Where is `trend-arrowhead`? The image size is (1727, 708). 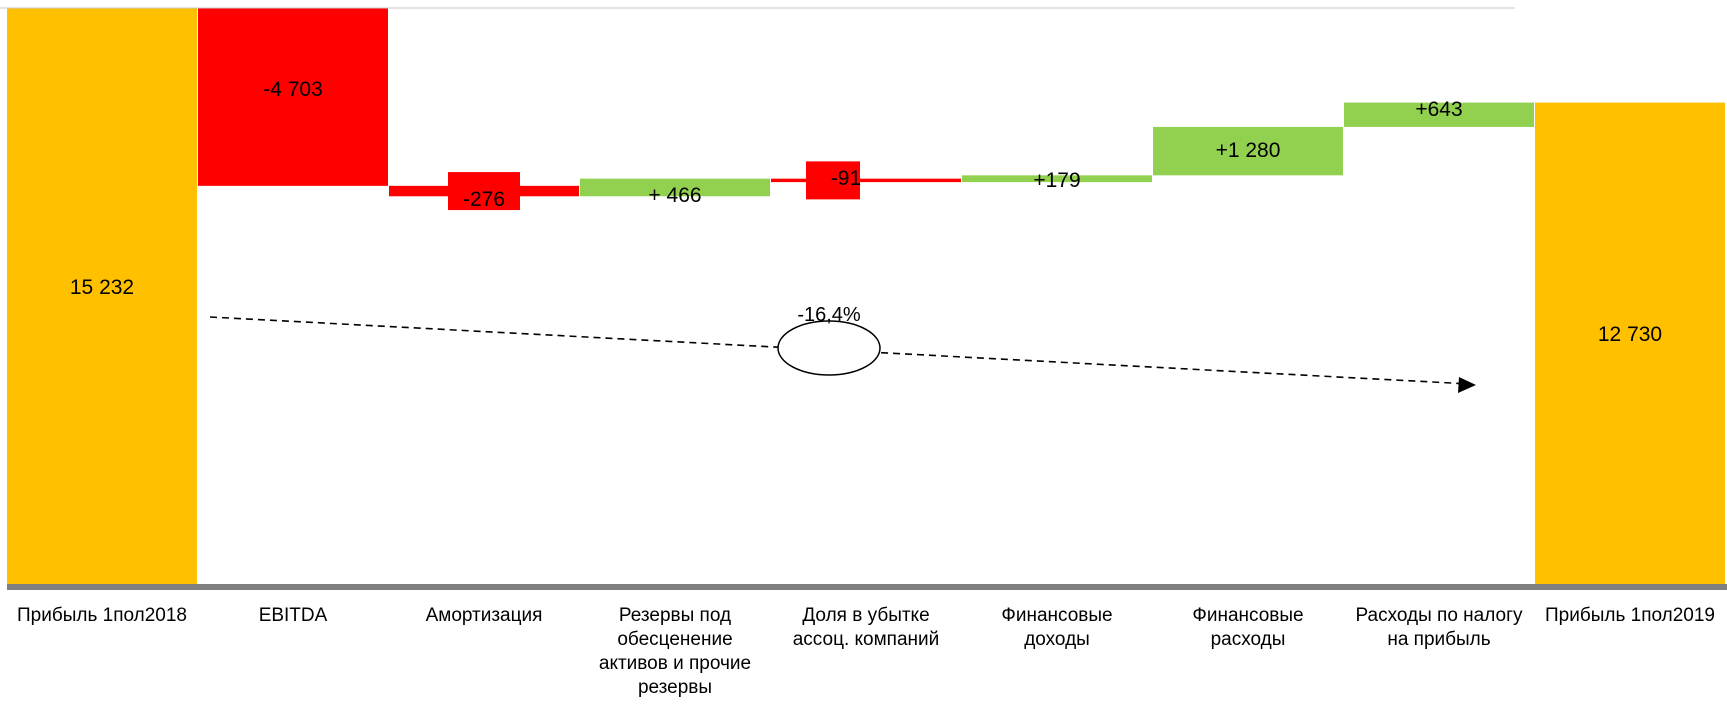 trend-arrowhead is located at coordinates (1467, 385).